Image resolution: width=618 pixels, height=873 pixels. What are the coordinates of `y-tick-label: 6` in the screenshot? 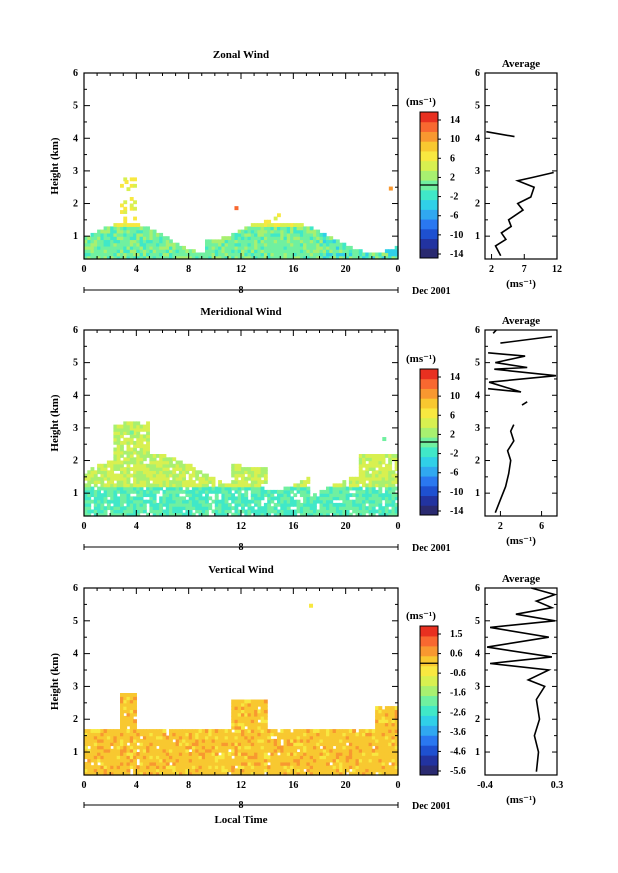 It's located at (75, 330).